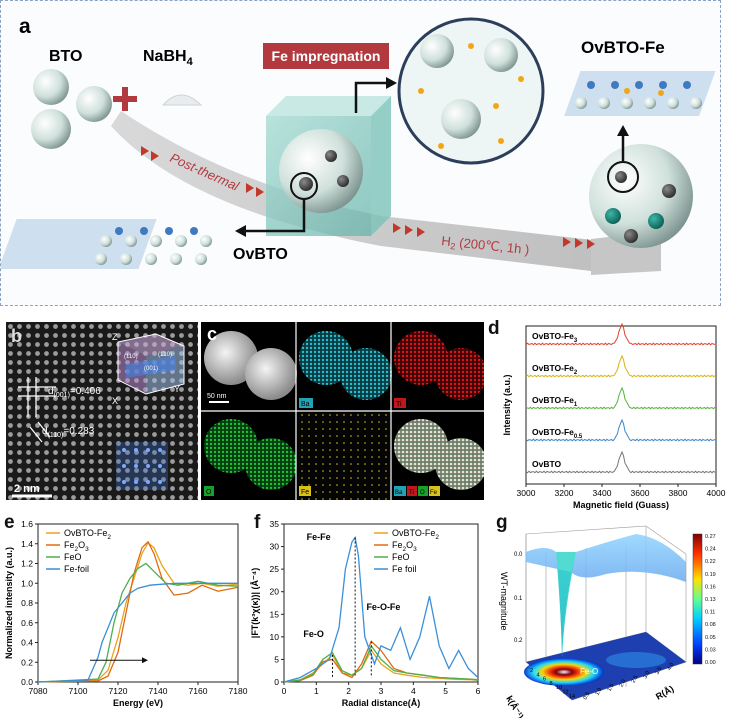 This screenshot has width=733, height=723. What do you see at coordinates (589, 671) in the screenshot?
I see `fe-o-peak-label: Fe-O` at bounding box center [589, 671].